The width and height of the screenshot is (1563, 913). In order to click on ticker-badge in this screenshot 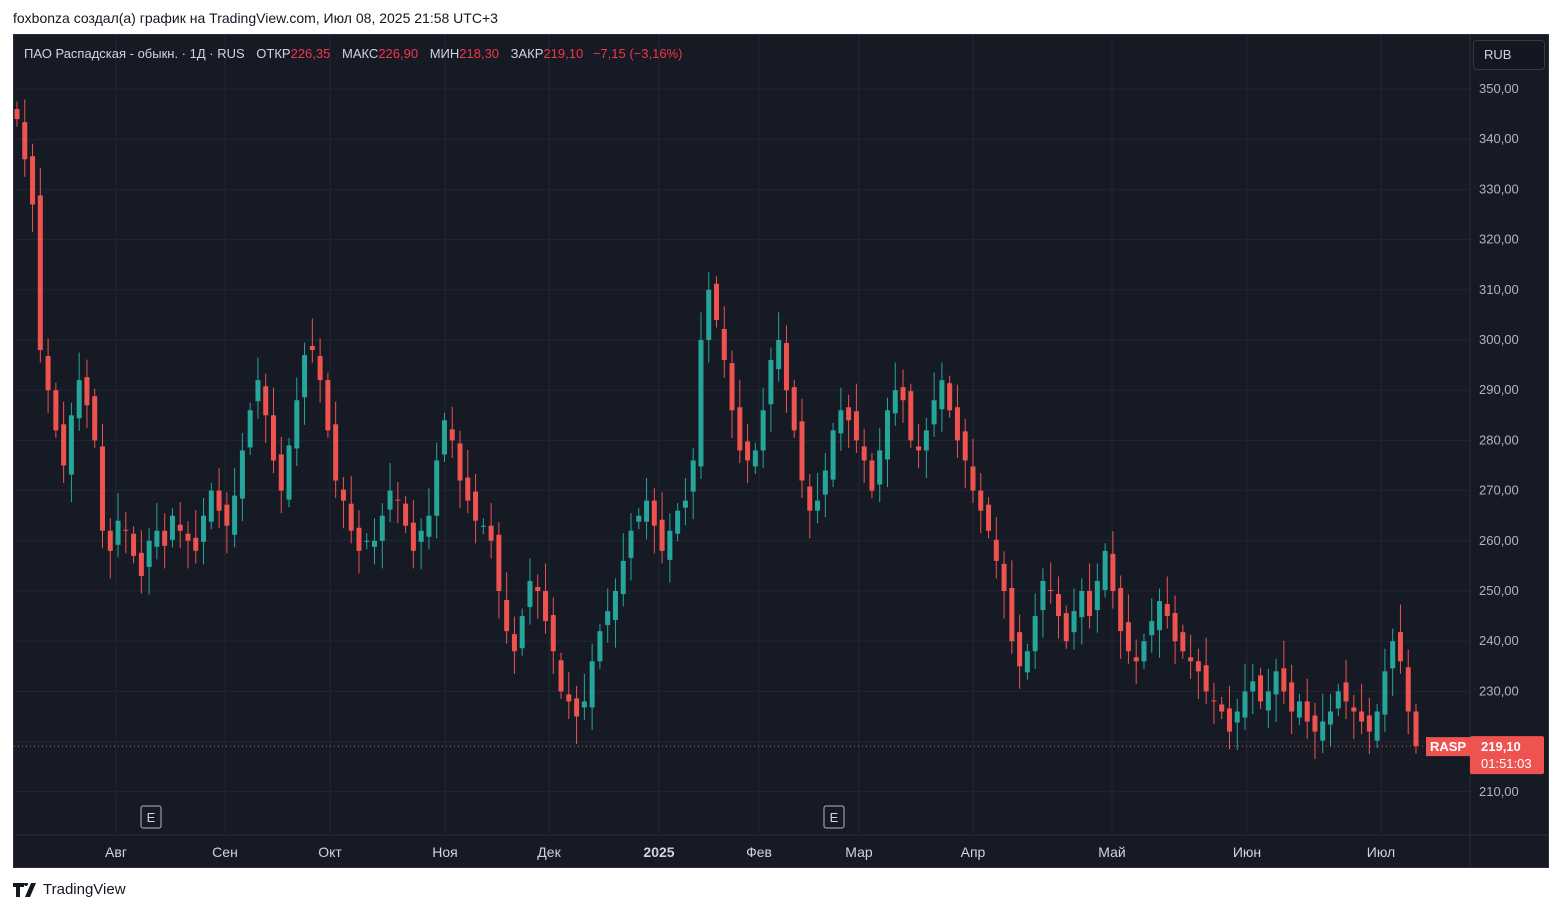, I will do `click(1448, 747)`.